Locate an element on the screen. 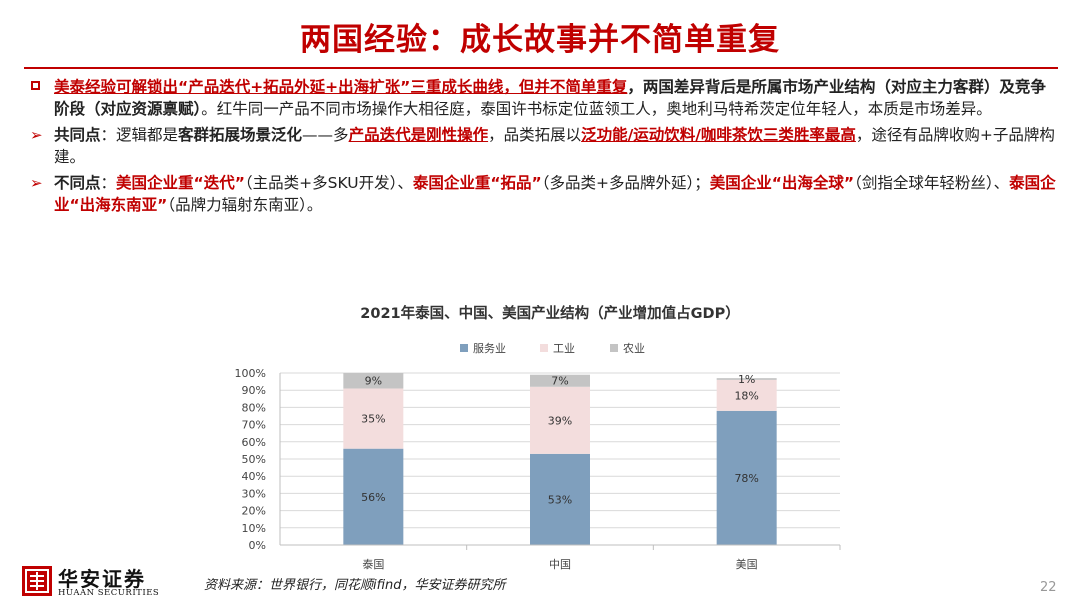 Image resolution: width=1080 pixels, height=608 pixels. y-tick-label: 80% is located at coordinates (254, 407).